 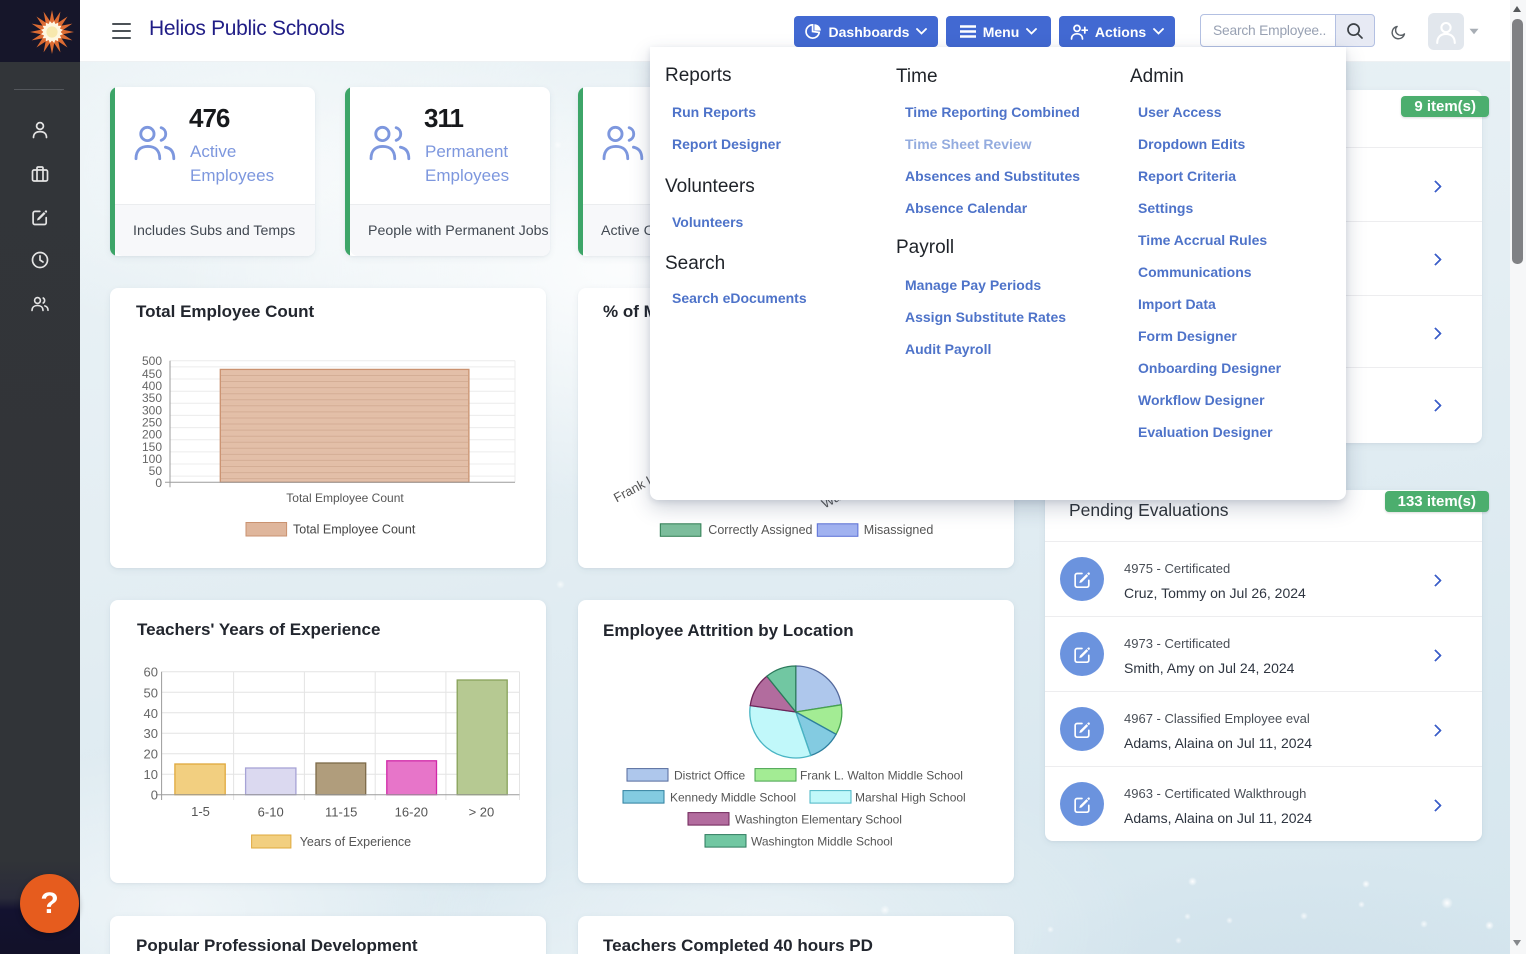 I want to click on svg-text: 400, so click(x=152, y=386).